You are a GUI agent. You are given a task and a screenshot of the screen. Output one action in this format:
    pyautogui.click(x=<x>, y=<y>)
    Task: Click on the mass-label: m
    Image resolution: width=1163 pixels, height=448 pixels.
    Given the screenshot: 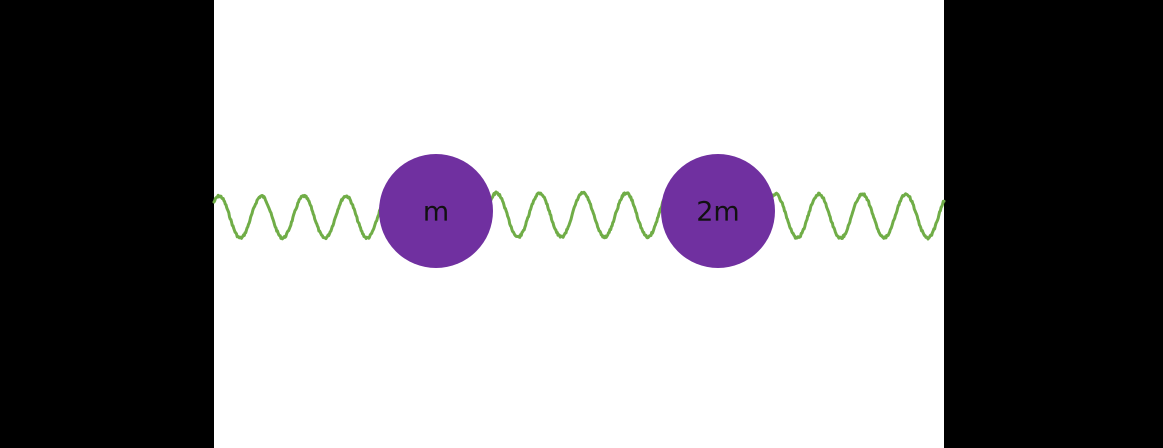 What is the action you would take?
    pyautogui.click(x=436, y=212)
    